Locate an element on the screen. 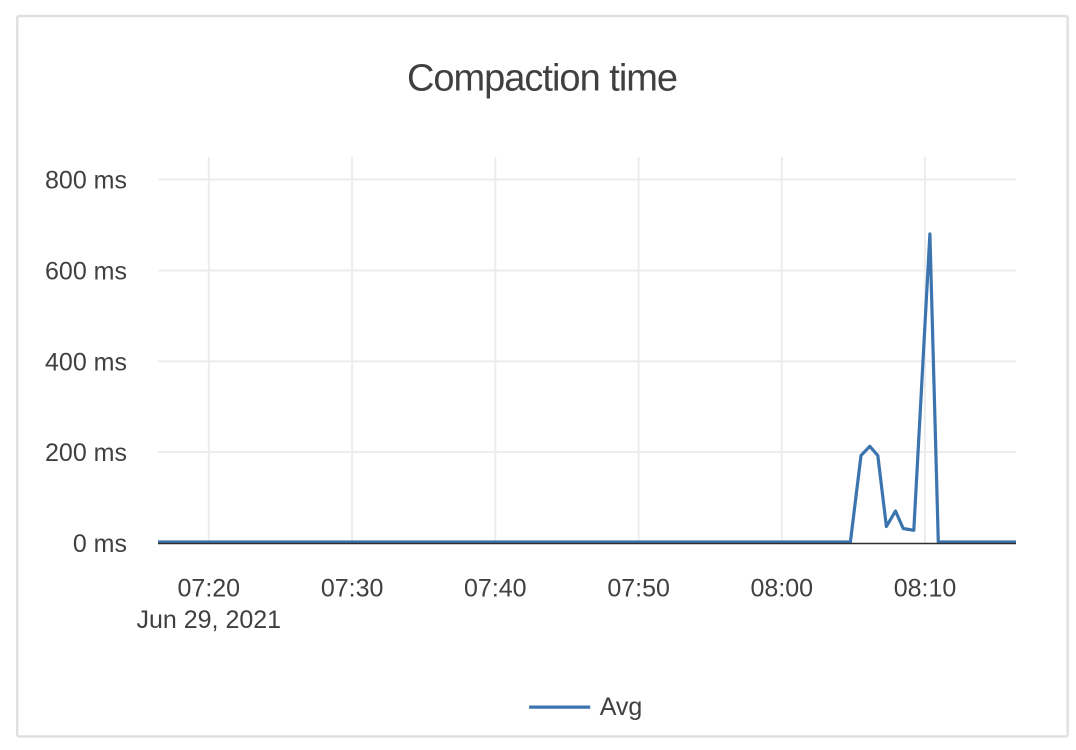 The height and width of the screenshot is (750, 1076). svg-text: 07:30 is located at coordinates (352, 589).